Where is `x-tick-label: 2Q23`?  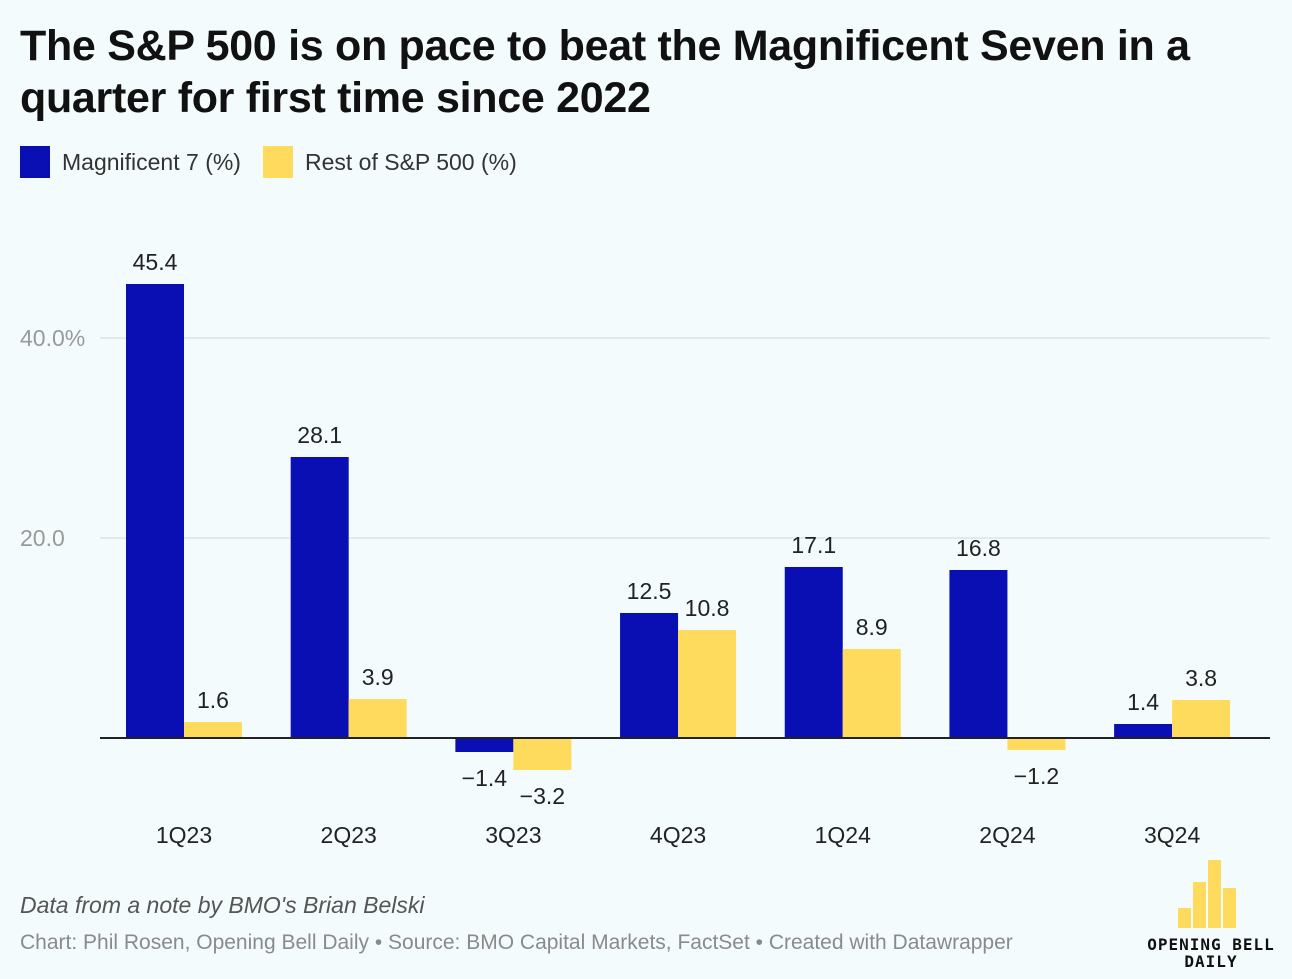
x-tick-label: 2Q23 is located at coordinates (349, 835).